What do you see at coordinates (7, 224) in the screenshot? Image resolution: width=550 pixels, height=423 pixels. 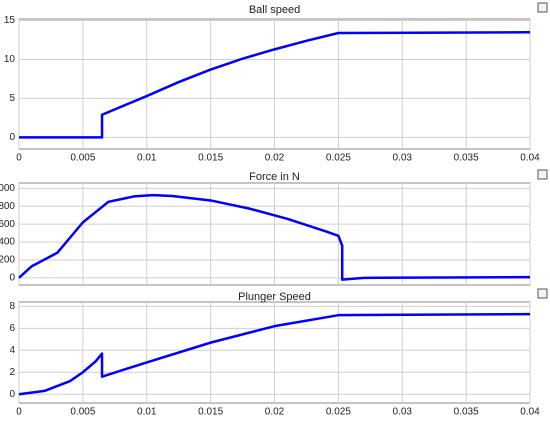 I see `y-tick-label: 600` at bounding box center [7, 224].